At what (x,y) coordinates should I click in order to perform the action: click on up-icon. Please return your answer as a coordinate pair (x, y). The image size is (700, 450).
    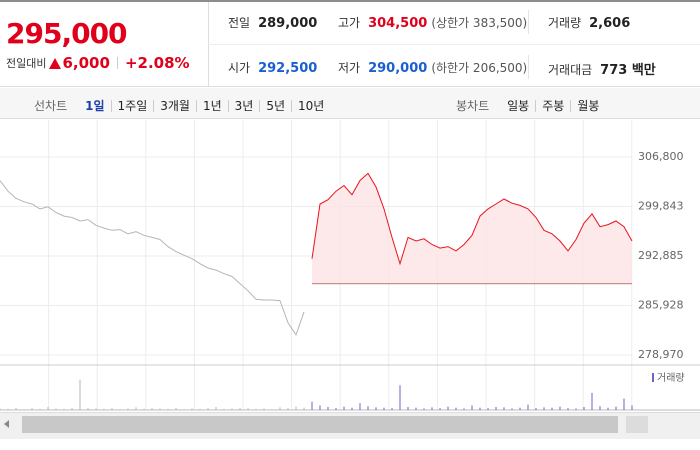
    Looking at the image, I should click on (55, 63).